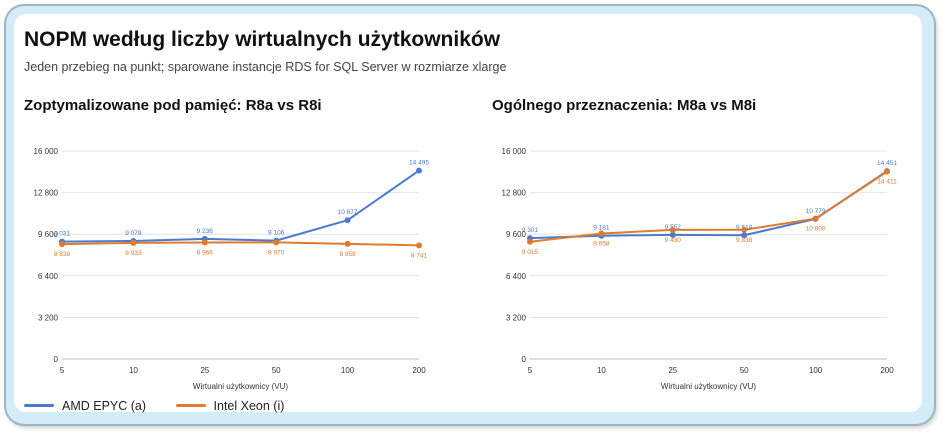 The width and height of the screenshot is (945, 435). Describe the element at coordinates (887, 182) in the screenshot. I see `data-label-intel: 14 411` at that location.